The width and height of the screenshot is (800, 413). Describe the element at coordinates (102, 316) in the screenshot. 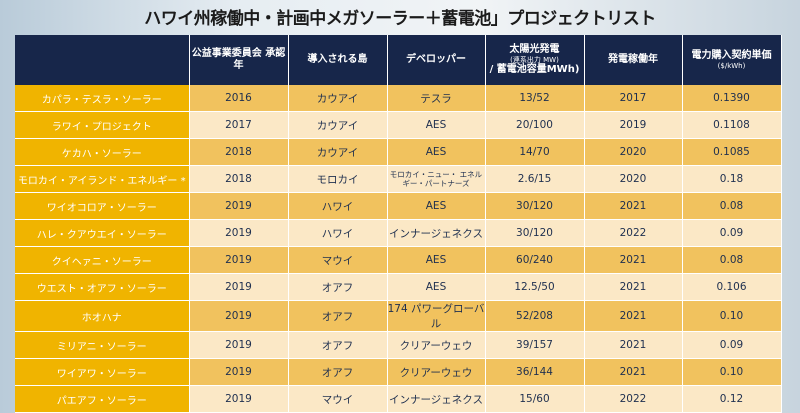

I see `project-name-cell: ホオハナ` at that location.